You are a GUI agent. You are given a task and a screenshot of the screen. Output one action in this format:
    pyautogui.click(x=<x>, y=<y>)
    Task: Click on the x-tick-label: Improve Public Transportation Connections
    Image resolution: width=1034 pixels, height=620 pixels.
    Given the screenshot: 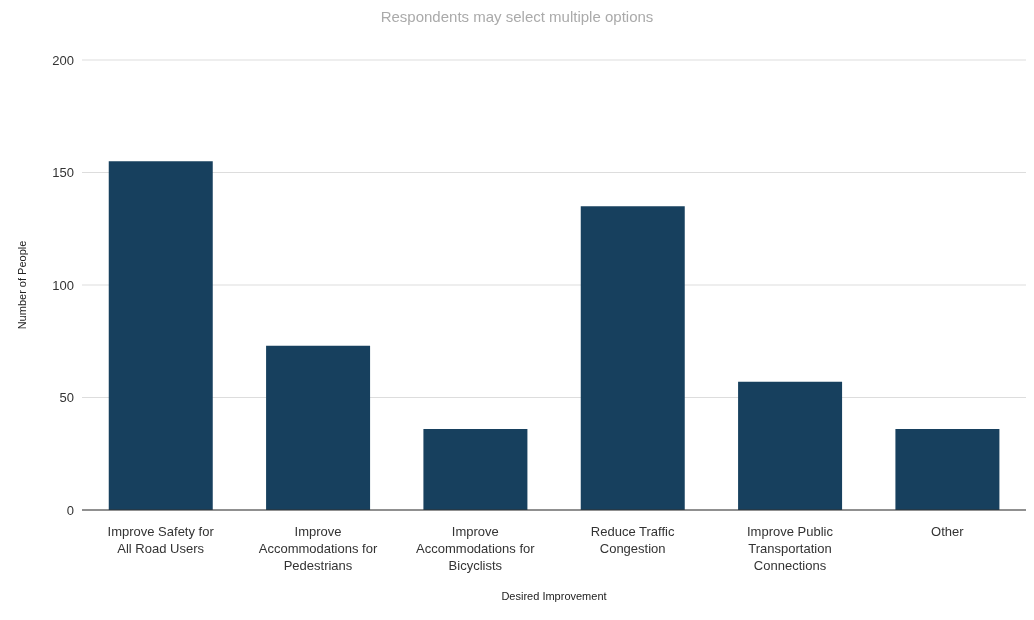 What is the action you would take?
    pyautogui.click(x=790, y=548)
    